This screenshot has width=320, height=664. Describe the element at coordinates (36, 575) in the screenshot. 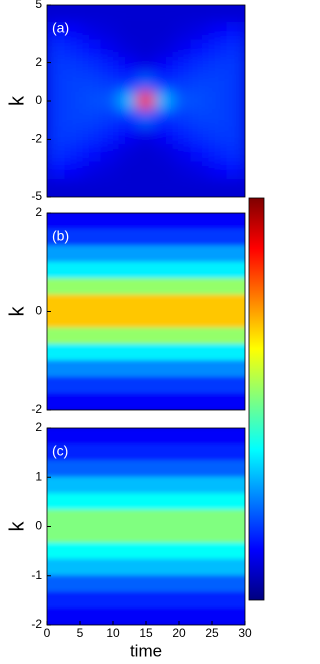

I see `y-tick-label: -1` at that location.